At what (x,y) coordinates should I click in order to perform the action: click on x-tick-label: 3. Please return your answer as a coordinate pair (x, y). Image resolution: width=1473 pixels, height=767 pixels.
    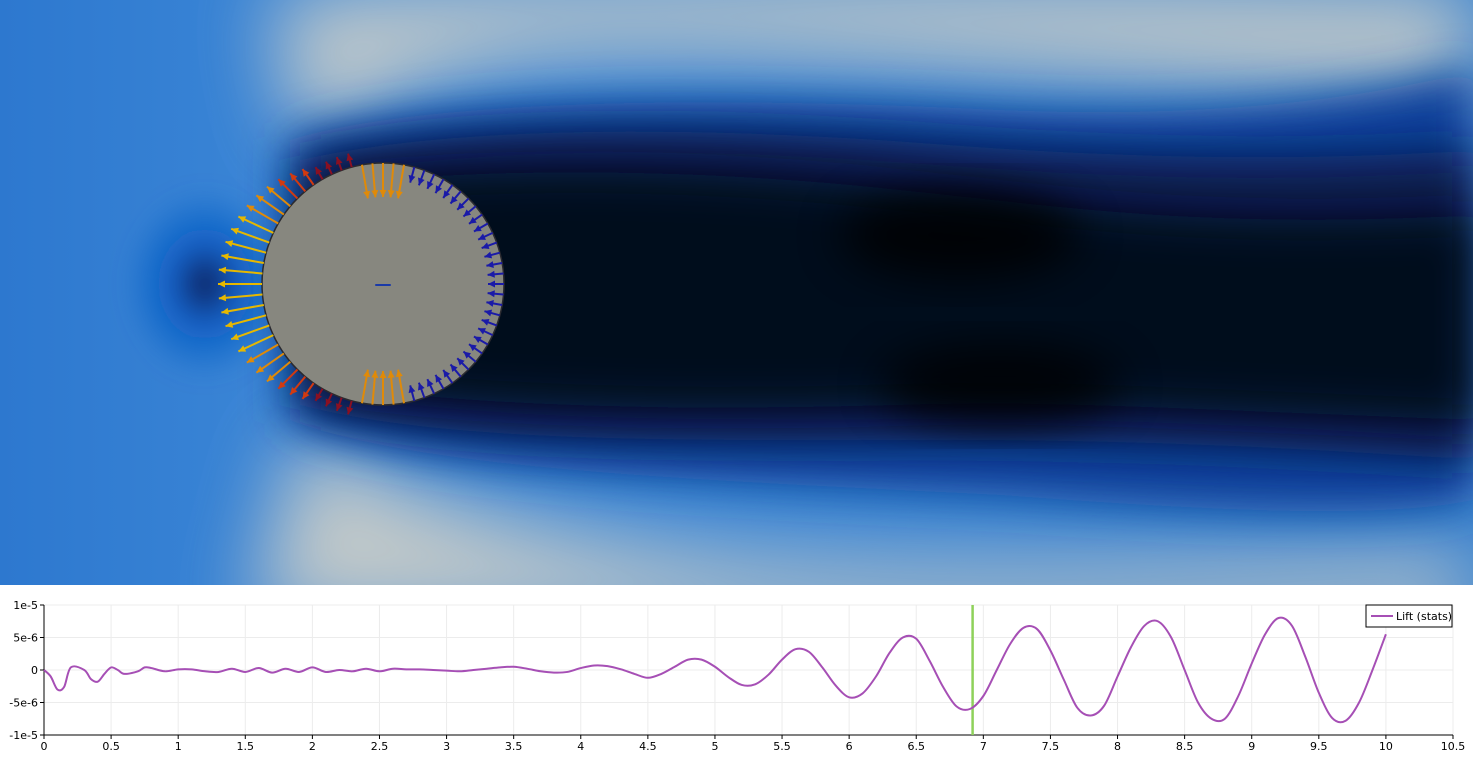
    Looking at the image, I should click on (446, 746).